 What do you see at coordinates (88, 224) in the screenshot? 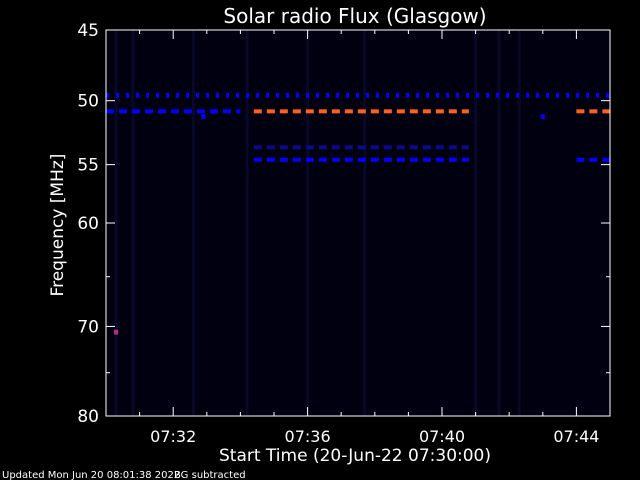
I see `y-tick-label: 60` at bounding box center [88, 224].